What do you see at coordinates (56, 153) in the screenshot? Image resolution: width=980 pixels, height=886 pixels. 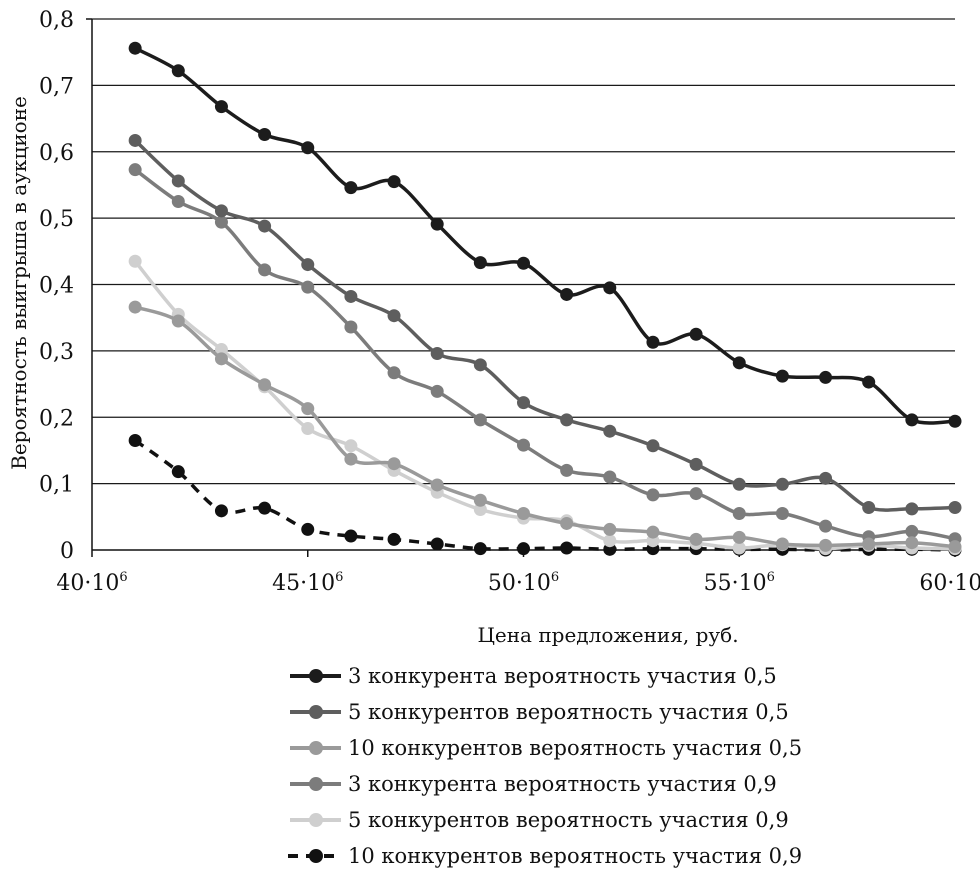 I see `y-tick-label: 0,6` at bounding box center [56, 153].